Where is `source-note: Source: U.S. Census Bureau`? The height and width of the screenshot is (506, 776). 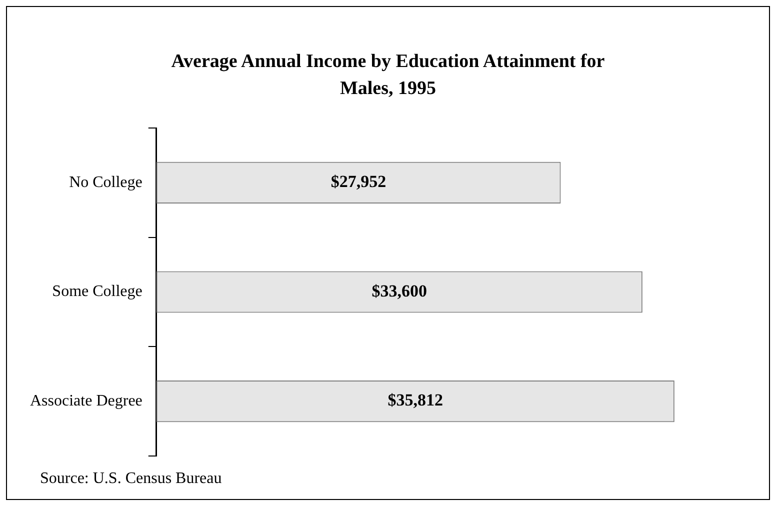
source-note: Source: U.S. Census Bureau is located at coordinates (131, 479).